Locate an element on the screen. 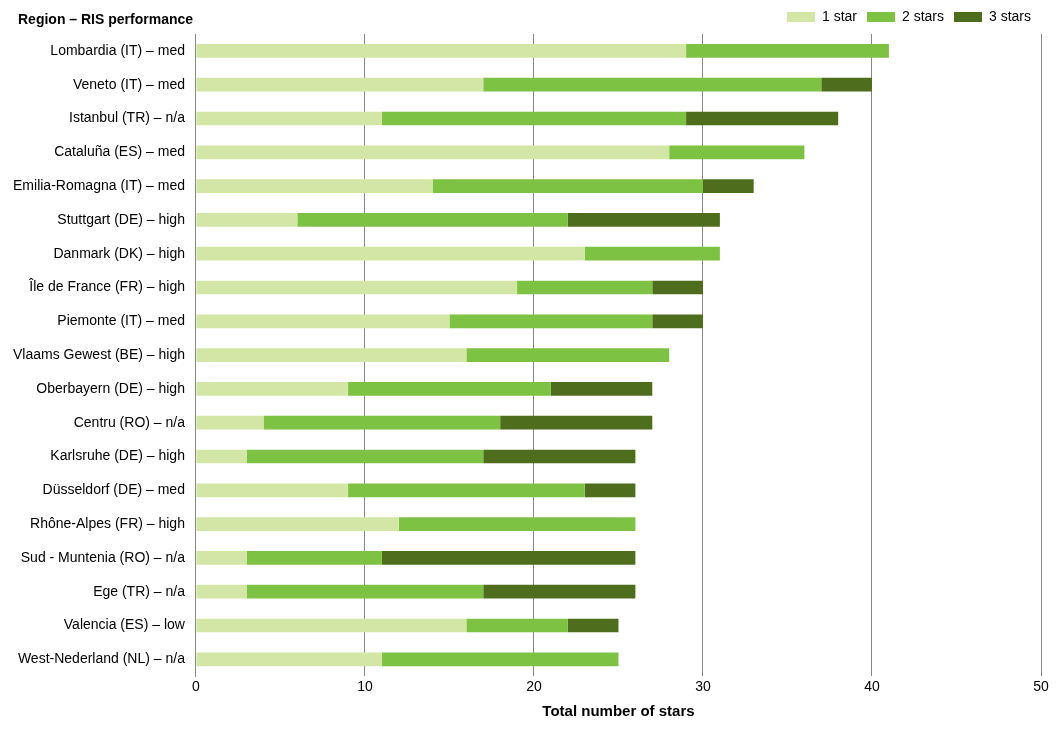 The image size is (1059, 731). y-tick-label: Piemonte (IT) – med is located at coordinates (121, 320).